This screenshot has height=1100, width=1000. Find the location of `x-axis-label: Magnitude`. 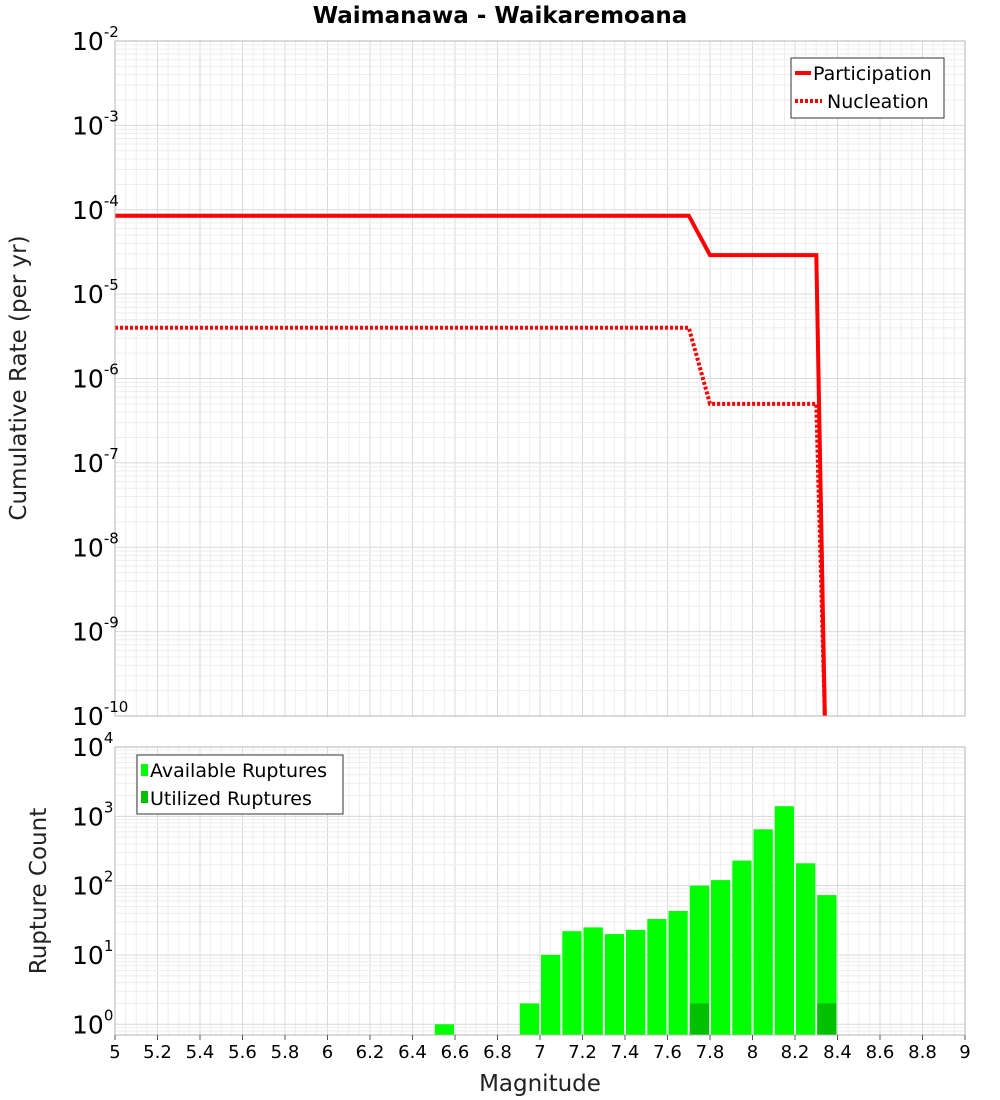

x-axis-label: Magnitude is located at coordinates (540, 1084).